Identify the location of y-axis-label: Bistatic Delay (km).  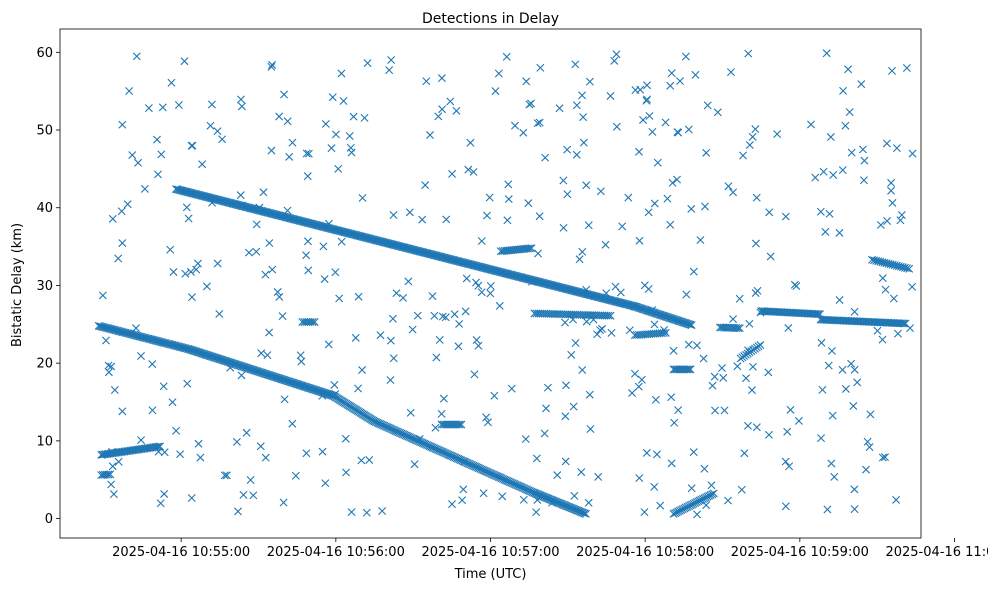
(17, 285).